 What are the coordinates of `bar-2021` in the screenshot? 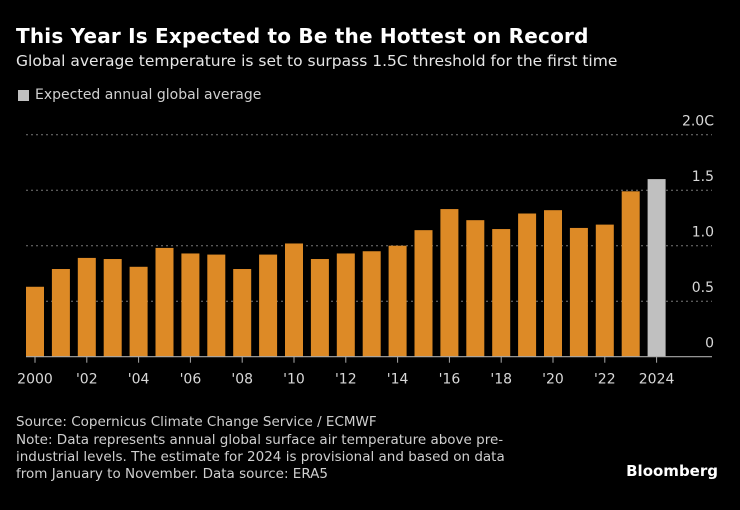 It's located at (578, 292).